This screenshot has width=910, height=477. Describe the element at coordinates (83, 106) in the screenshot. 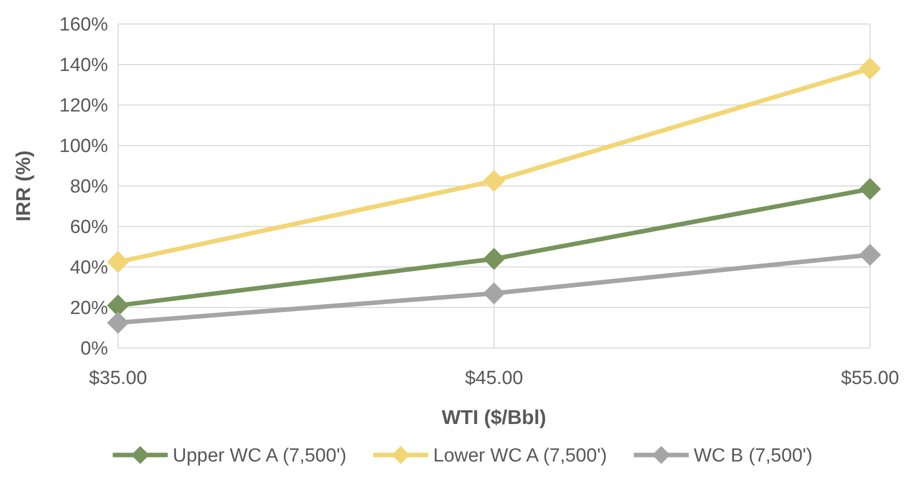

I see `y-tick-label: 120%` at that location.